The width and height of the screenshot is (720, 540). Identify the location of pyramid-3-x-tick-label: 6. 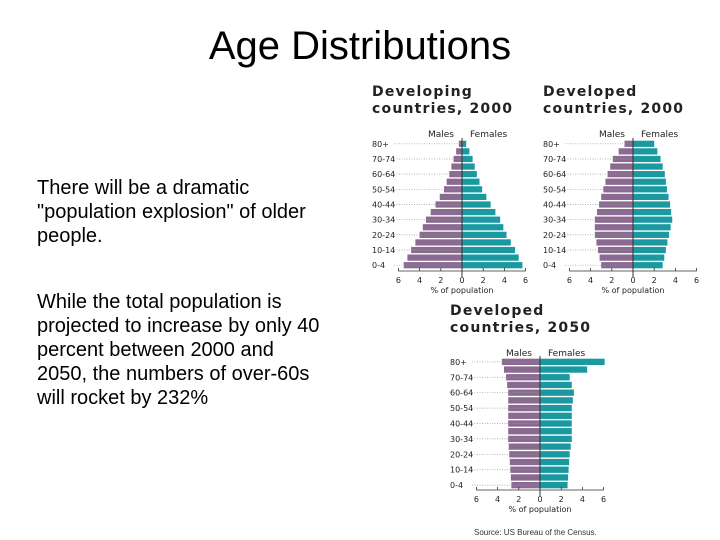
(476, 499).